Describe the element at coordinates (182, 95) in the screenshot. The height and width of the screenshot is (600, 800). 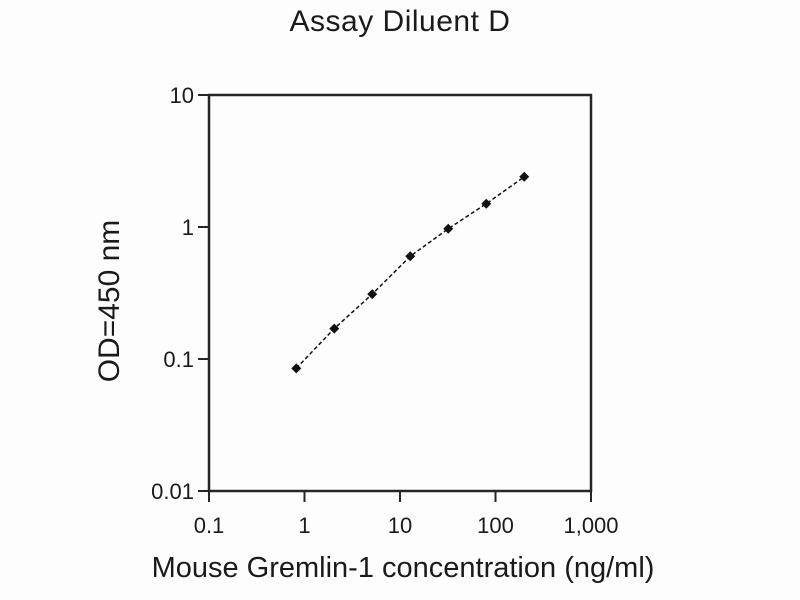
I see `y-tick-label: 10` at that location.